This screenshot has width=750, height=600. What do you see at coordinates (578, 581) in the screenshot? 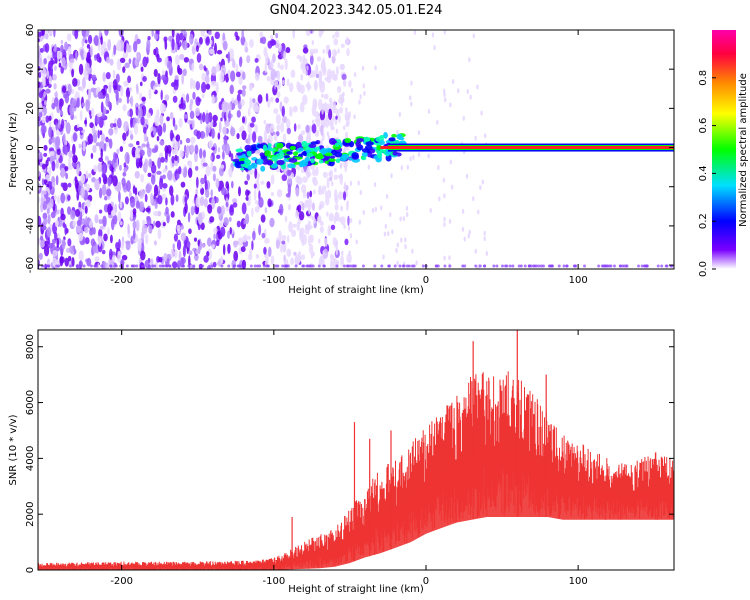
I see `snr-x-tick-label: 100` at bounding box center [578, 581].